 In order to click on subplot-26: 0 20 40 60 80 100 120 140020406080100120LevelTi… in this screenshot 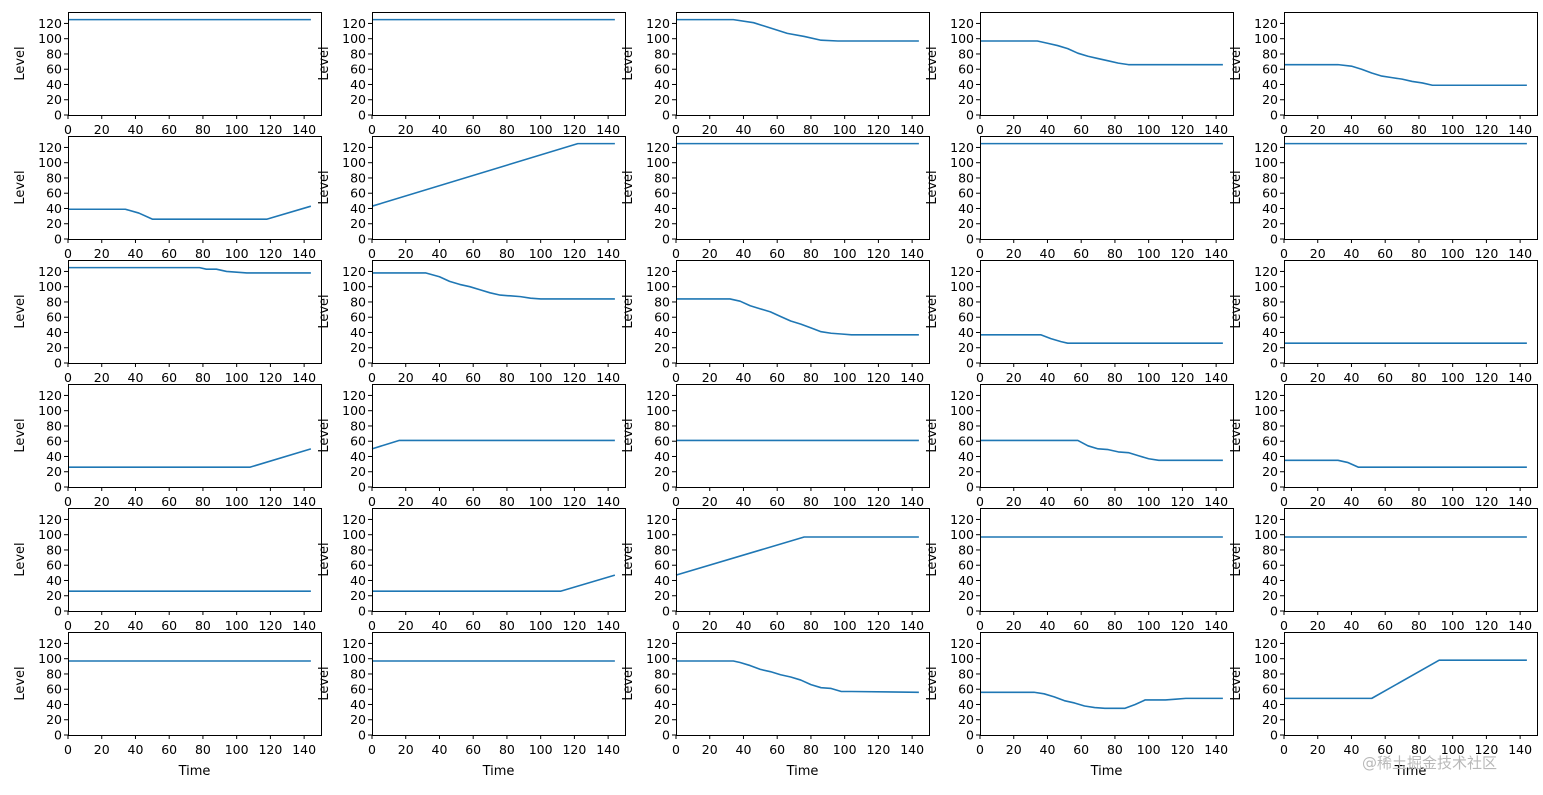, I will do `click(167, 705)`.